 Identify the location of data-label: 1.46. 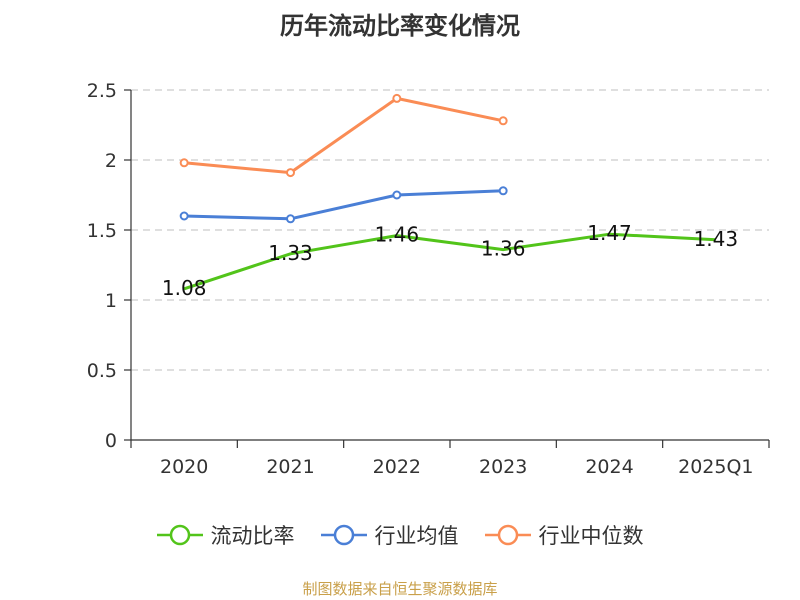
(397, 235).